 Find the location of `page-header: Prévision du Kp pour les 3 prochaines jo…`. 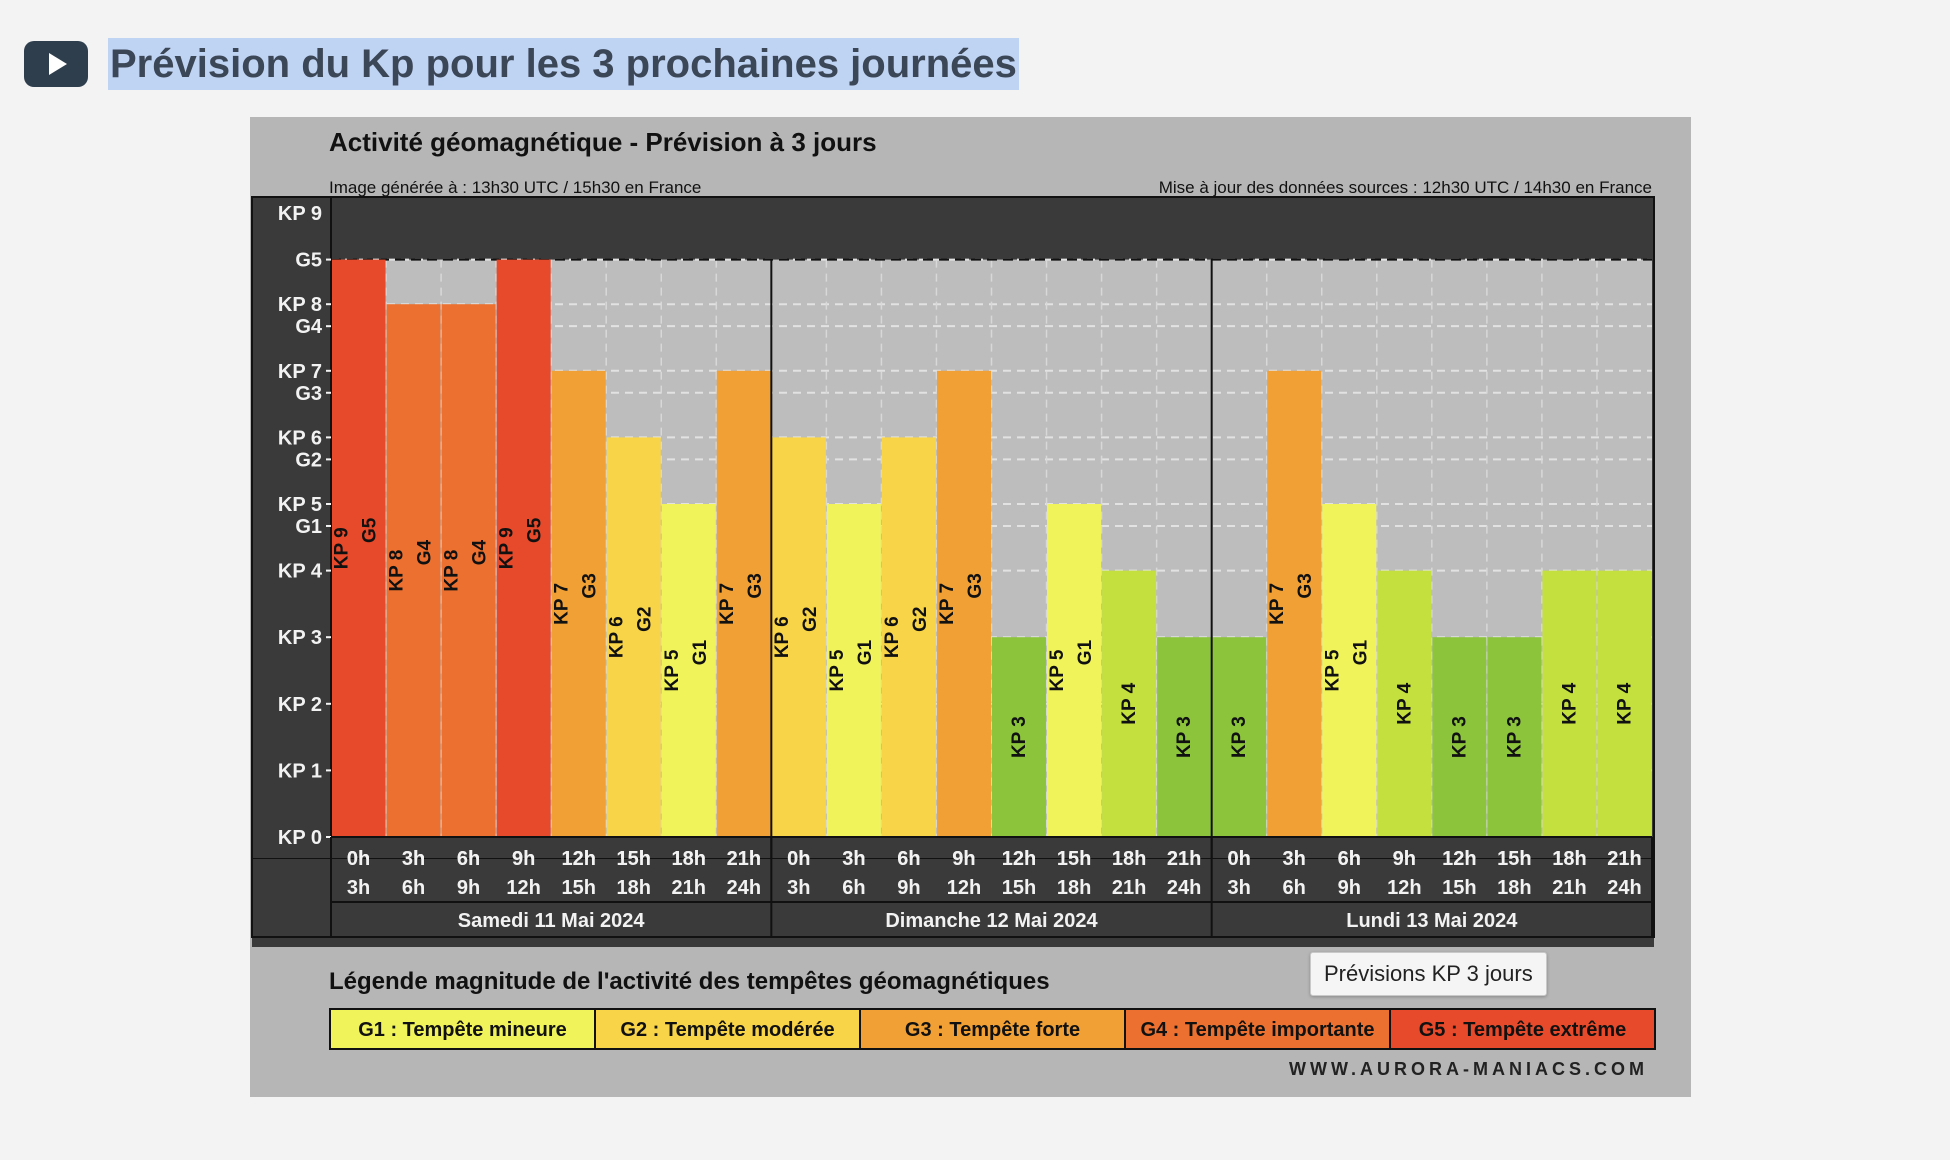

page-header: Prévision du Kp pour les 3 prochaines jo… is located at coordinates (521, 64).